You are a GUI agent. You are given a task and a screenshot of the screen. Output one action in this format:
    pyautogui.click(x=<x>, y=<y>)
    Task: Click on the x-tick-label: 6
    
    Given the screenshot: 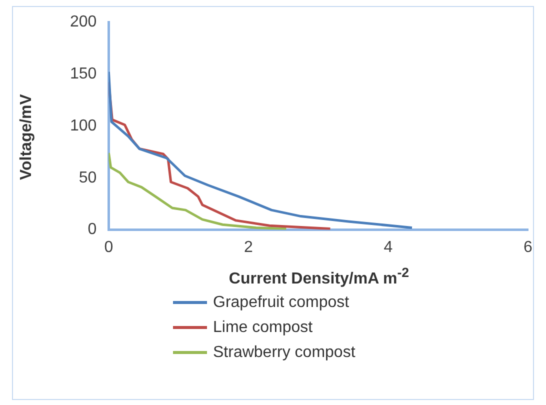 What is the action you would take?
    pyautogui.click(x=528, y=247)
    